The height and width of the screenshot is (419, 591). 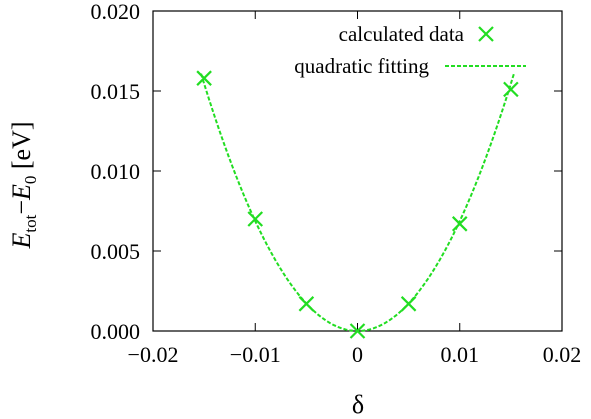 What do you see at coordinates (21, 241) in the screenshot?
I see `y-axis-title-e1: E` at bounding box center [21, 241].